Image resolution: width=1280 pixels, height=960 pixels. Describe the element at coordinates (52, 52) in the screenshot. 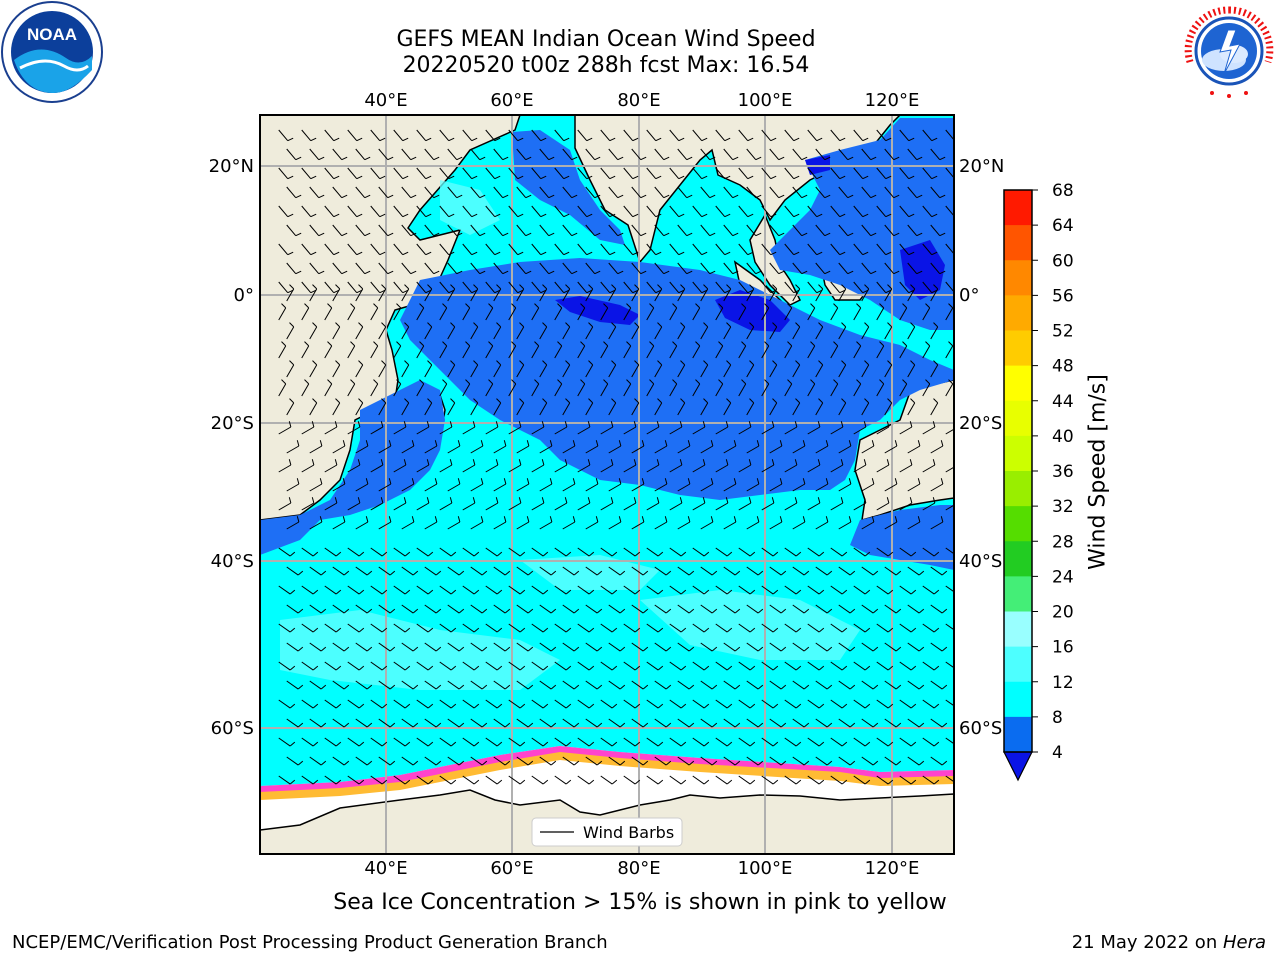

I see `noaa-logo: NOAA` at that location.